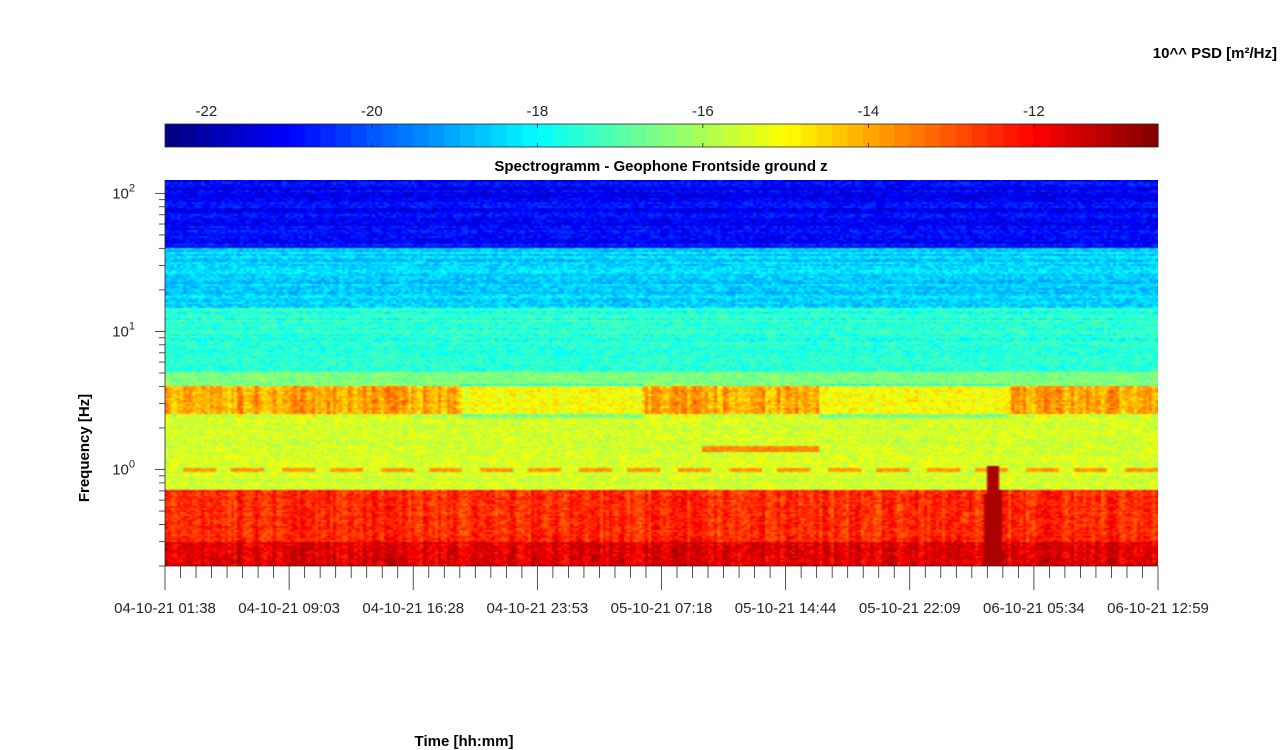  I want to click on colorbar-tick-label: -18, so click(538, 111).